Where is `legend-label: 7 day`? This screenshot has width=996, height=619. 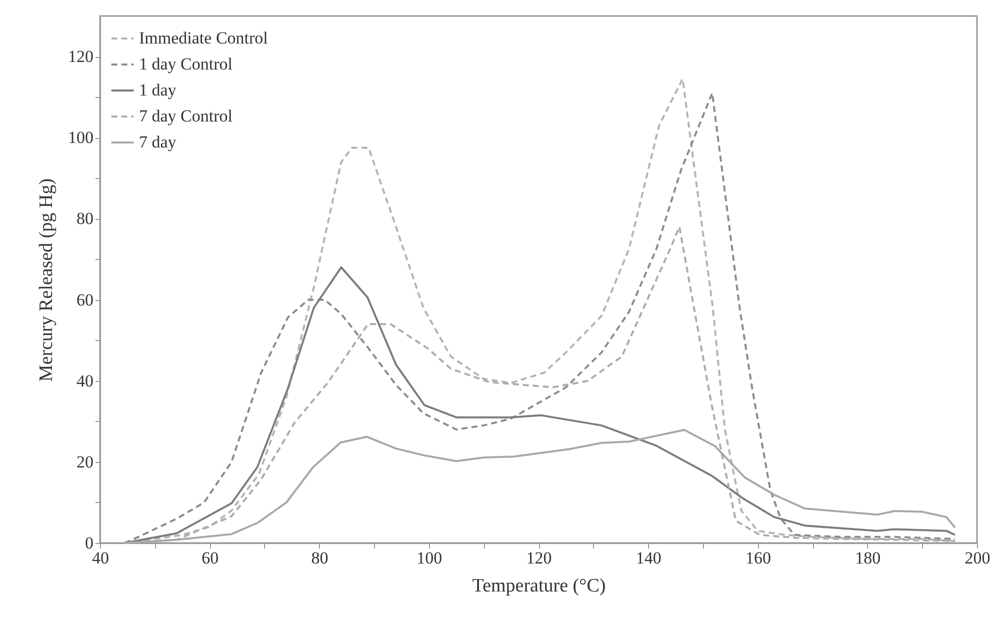
legend-label: 7 day is located at coordinates (158, 142).